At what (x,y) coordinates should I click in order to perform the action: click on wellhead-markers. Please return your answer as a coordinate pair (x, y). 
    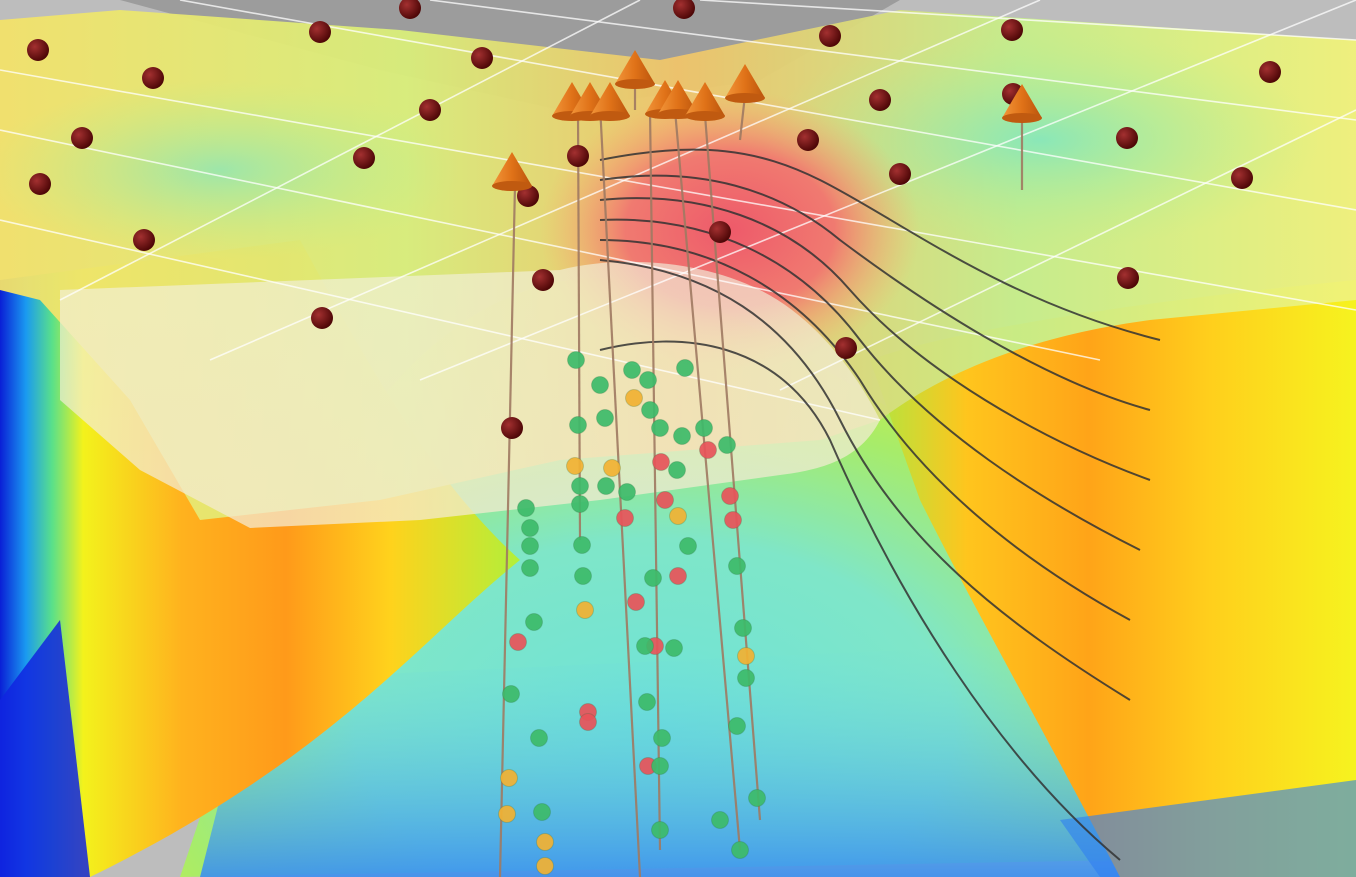
    Looking at the image, I should click on (767, 120).